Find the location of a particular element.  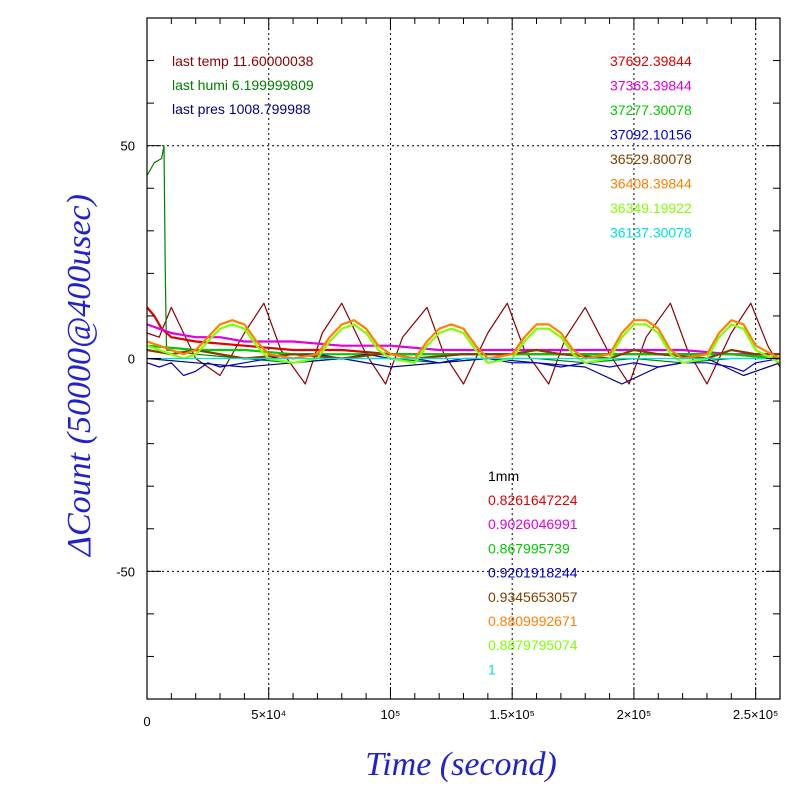

legend-ratio-7: 1 is located at coordinates (492, 669).